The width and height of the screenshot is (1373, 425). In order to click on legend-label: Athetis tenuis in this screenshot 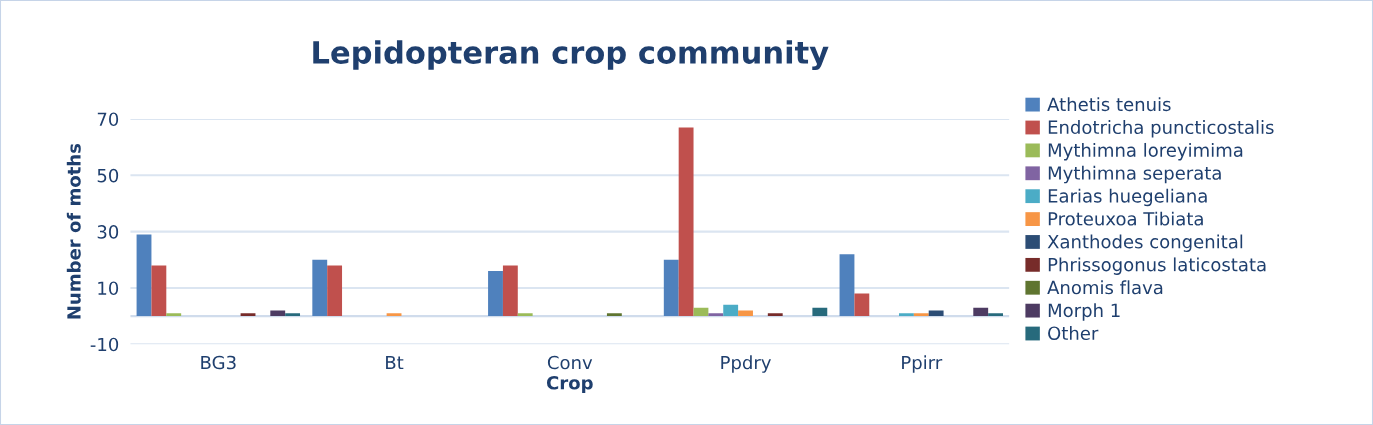, I will do `click(1109, 104)`.